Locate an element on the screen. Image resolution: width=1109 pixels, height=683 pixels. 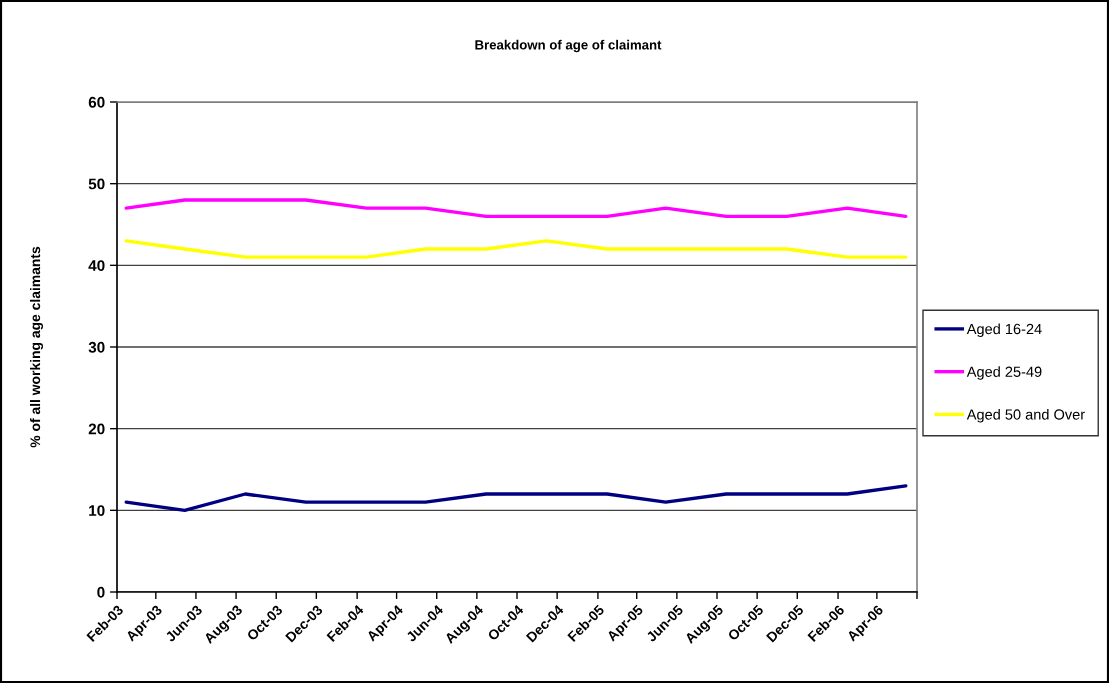
y-tick-label: 20 is located at coordinates (96, 429).